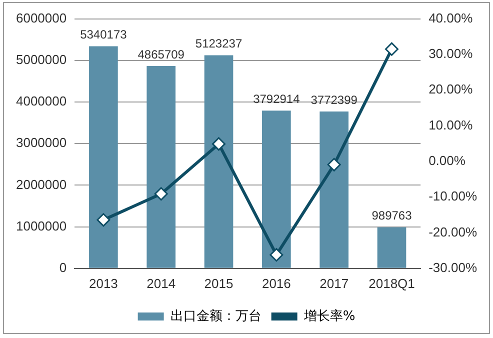  What do you see at coordinates (391, 283) in the screenshot?
I see `x-tick-label: 2018Q1` at bounding box center [391, 283].